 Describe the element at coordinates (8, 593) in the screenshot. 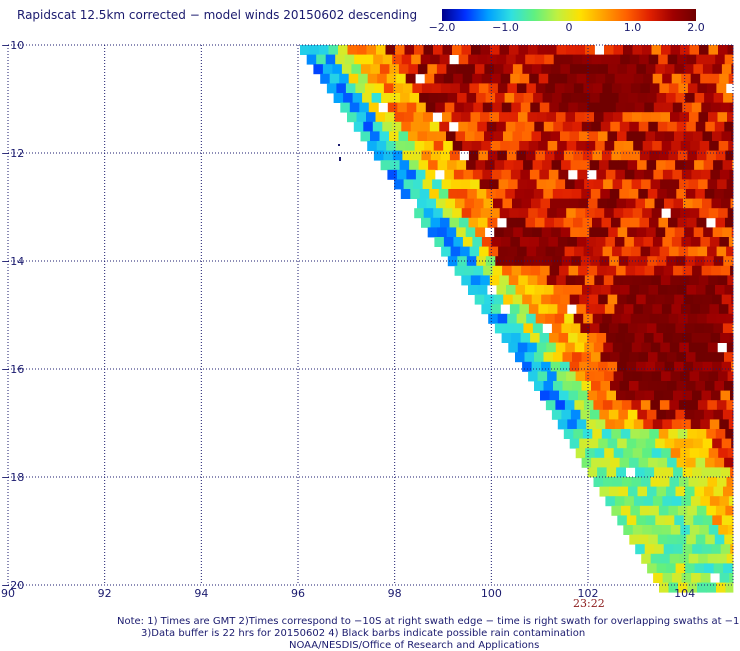

I see `lon-tick-label: 90` at that location.